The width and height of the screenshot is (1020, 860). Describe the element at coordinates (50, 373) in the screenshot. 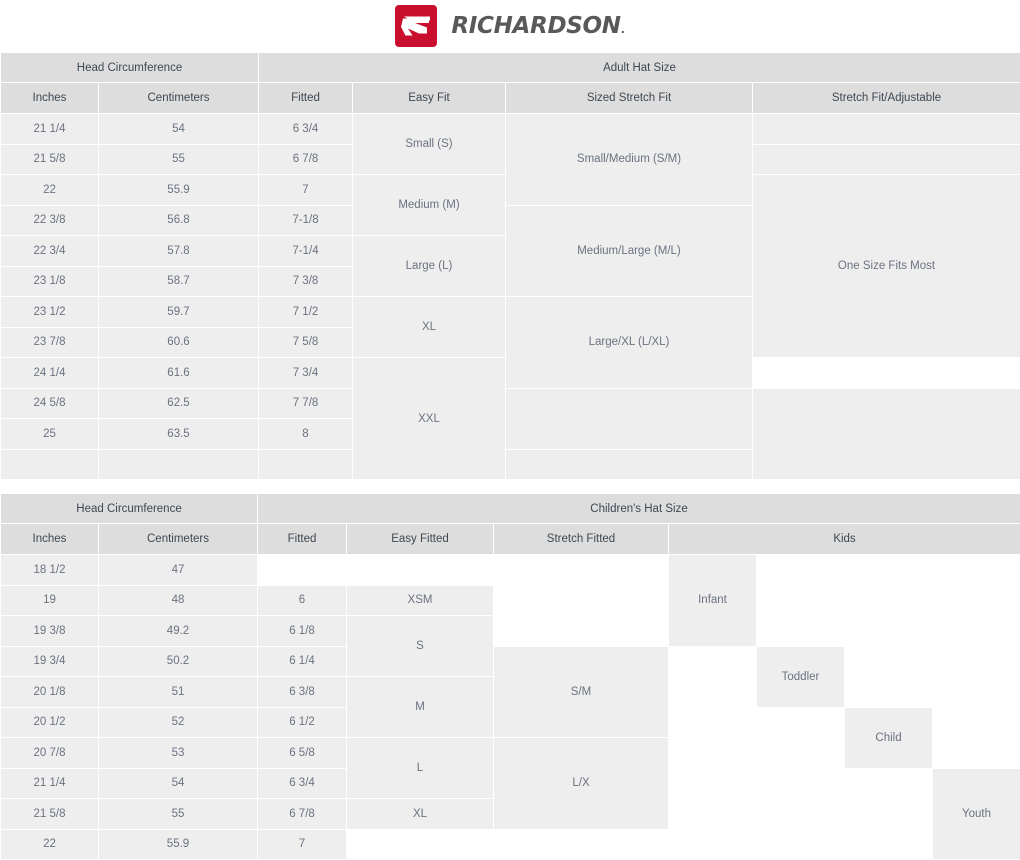

I see `cell-inches: 24 1/4` at that location.